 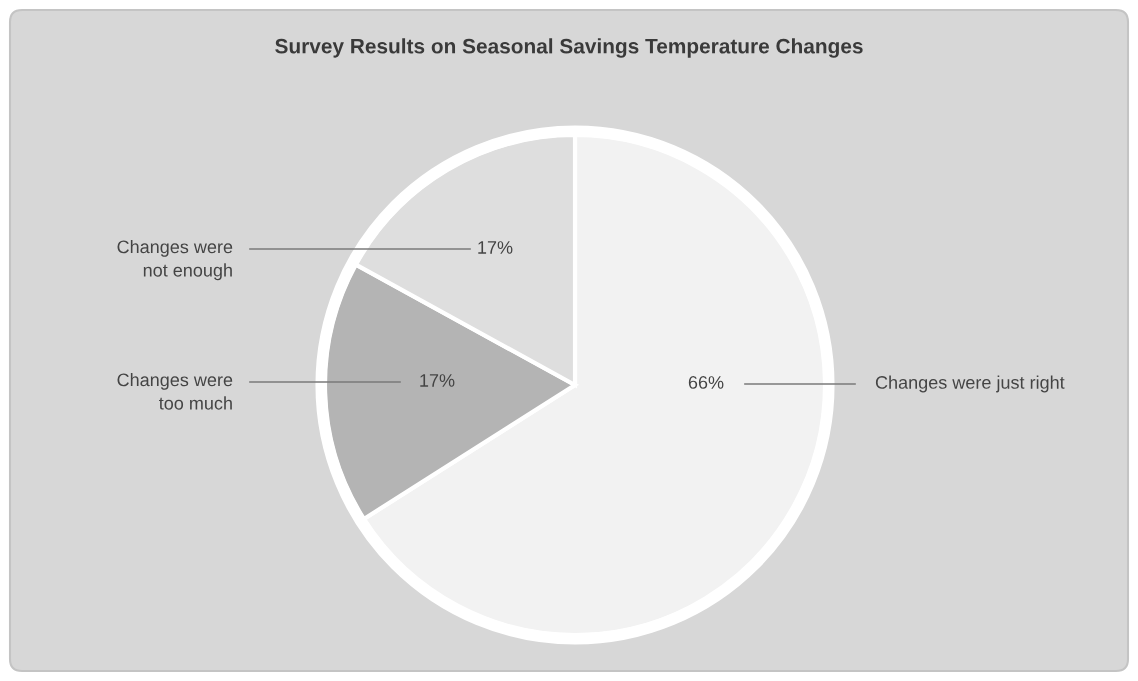 I want to click on data-label: 66%, so click(x=706, y=382).